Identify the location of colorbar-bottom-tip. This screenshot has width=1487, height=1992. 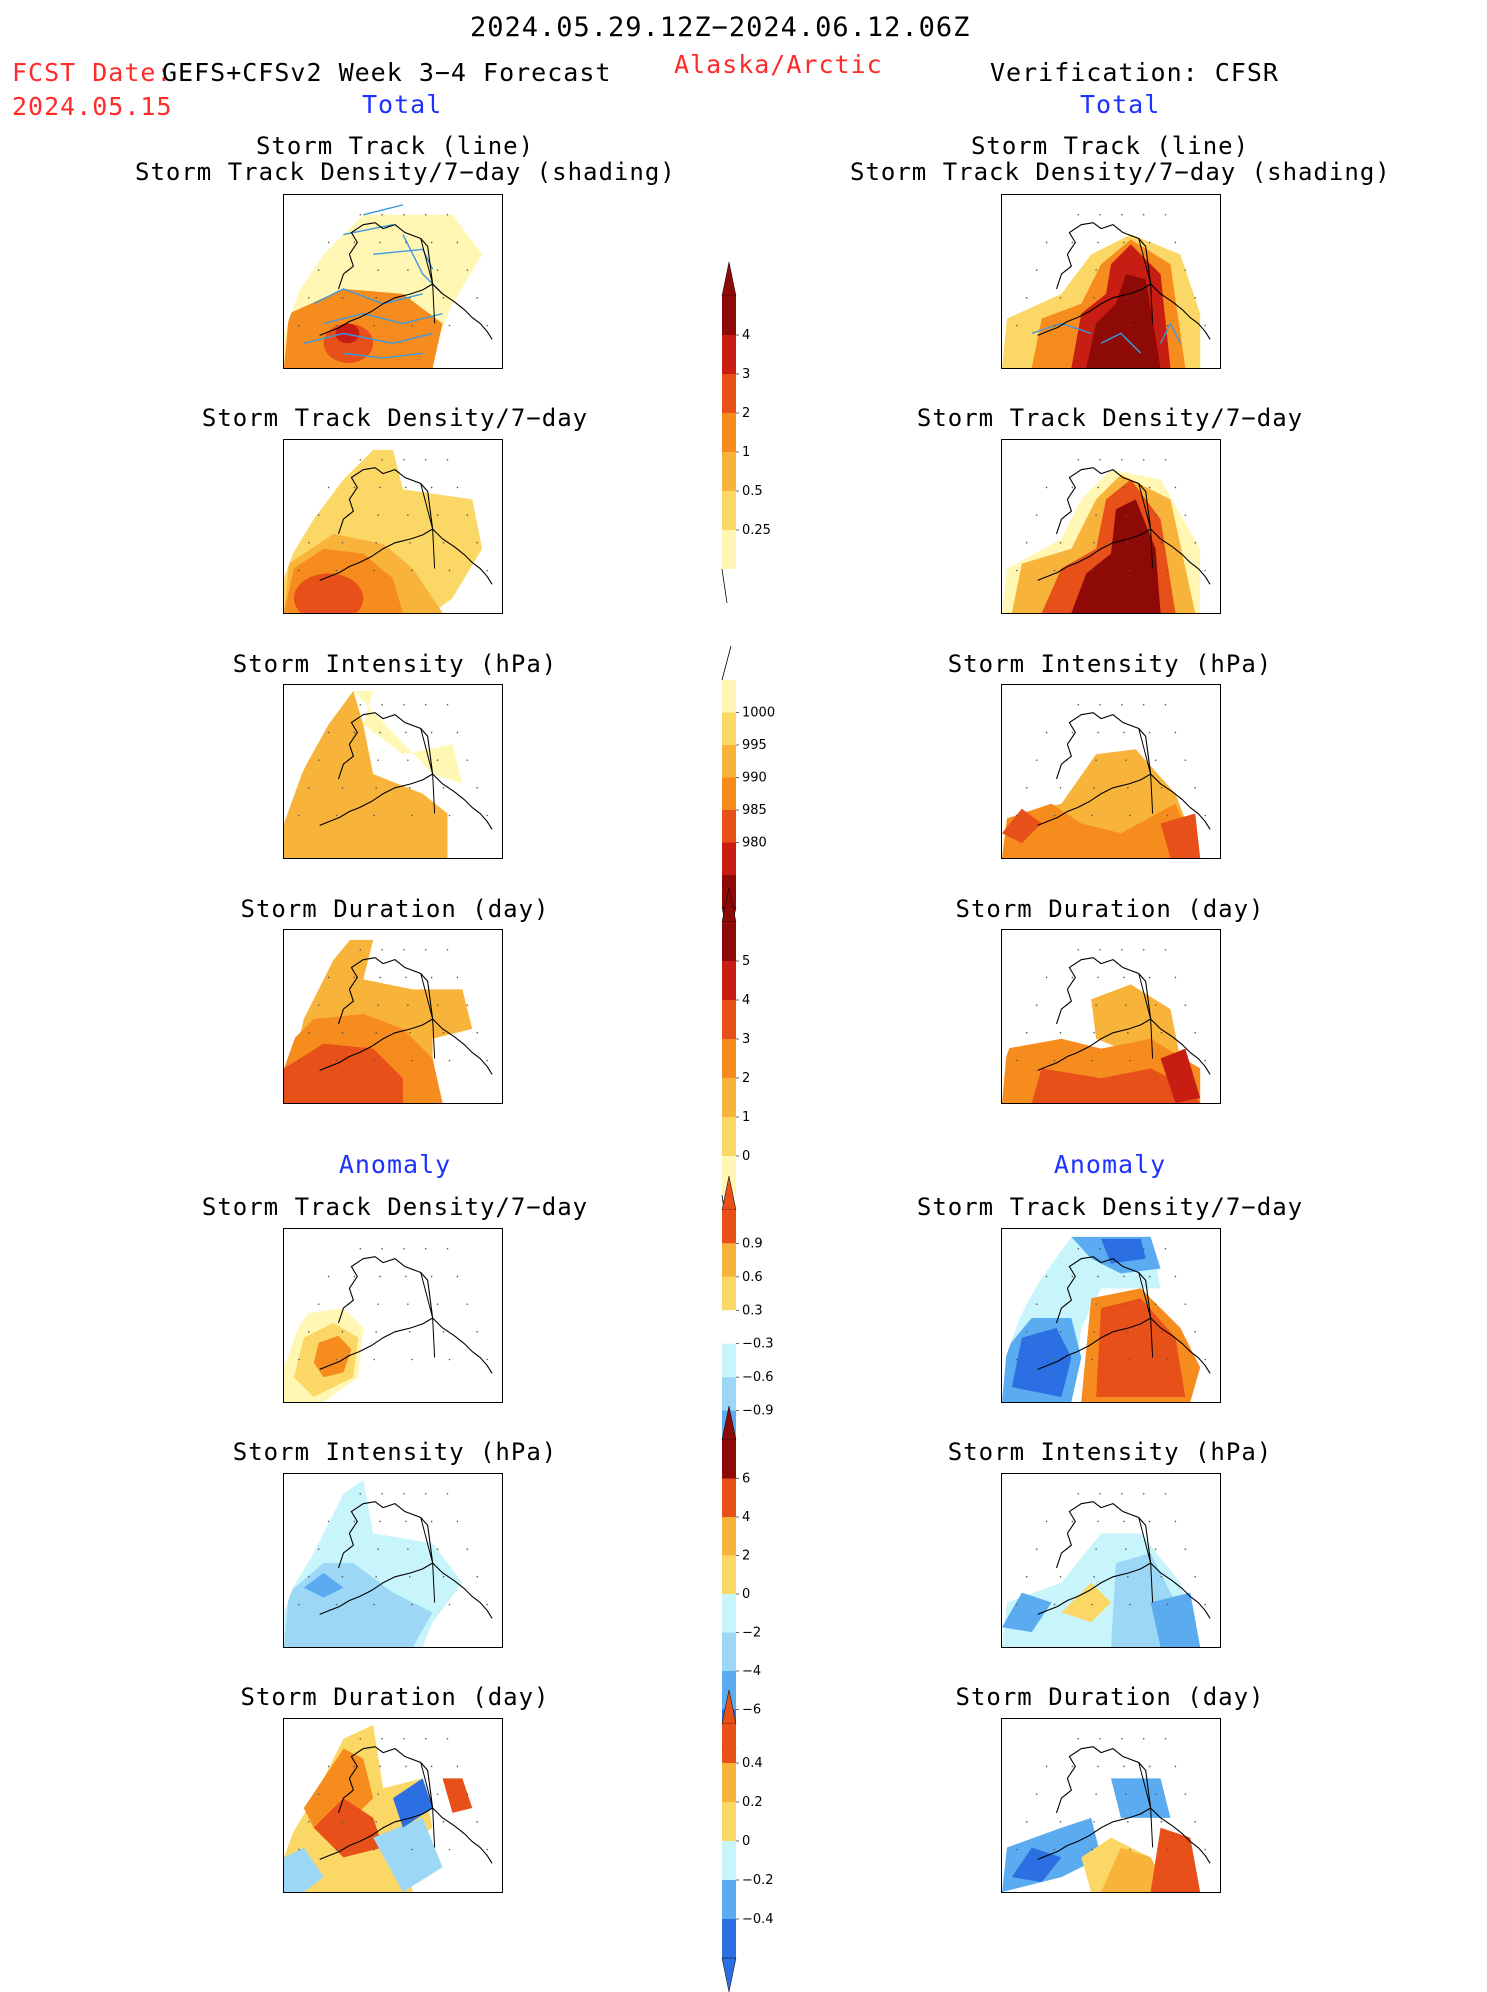
(729, 1974).